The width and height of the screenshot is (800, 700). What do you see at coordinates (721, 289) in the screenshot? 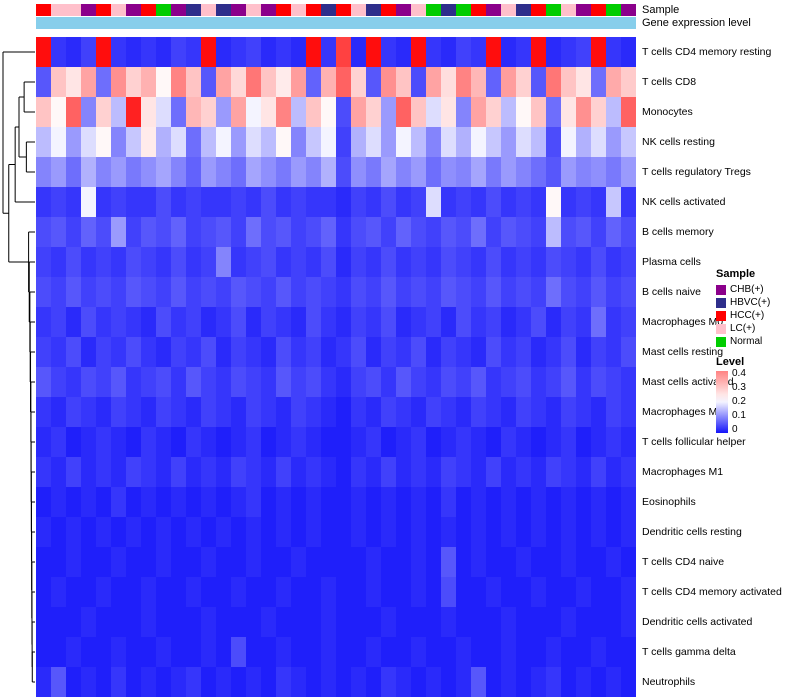
I see `legend-swatch` at bounding box center [721, 289].